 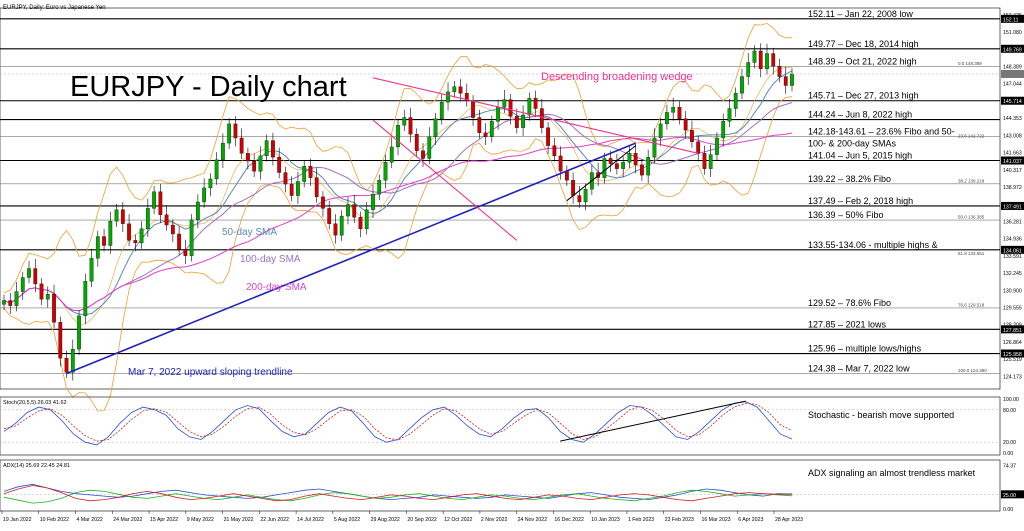 I want to click on fibo-tag: 38.2 139.218, so click(x=971, y=180).